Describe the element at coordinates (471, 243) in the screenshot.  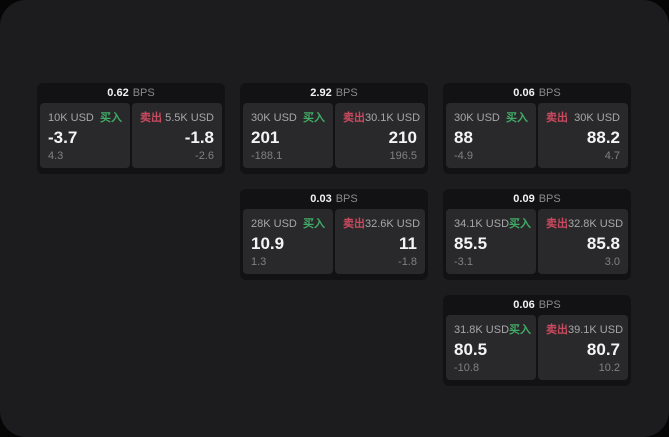
I see `buy-price: 85.5` at that location.